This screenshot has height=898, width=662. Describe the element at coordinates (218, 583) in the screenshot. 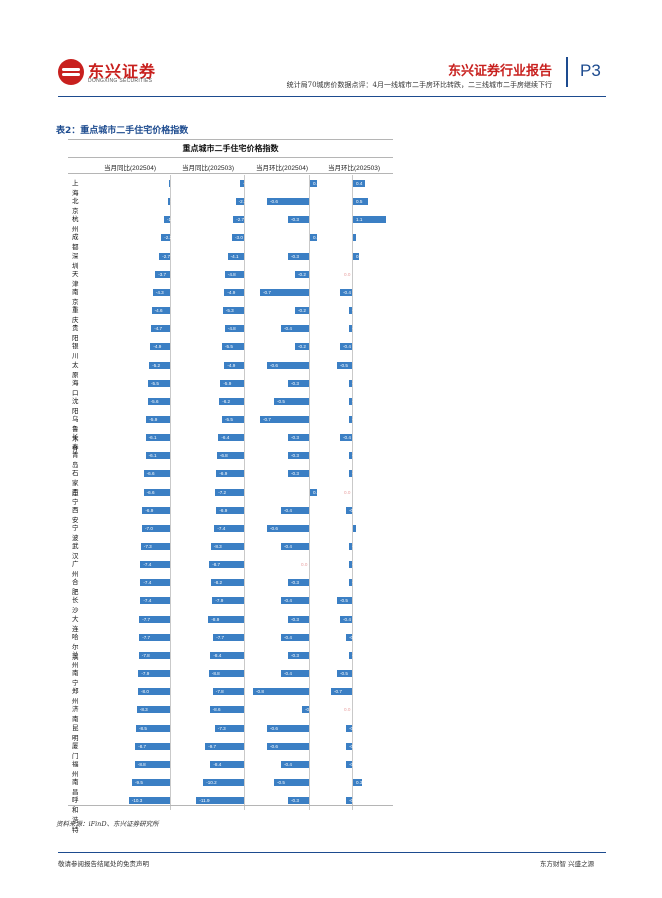

I see `data-label: -8.2` at that location.